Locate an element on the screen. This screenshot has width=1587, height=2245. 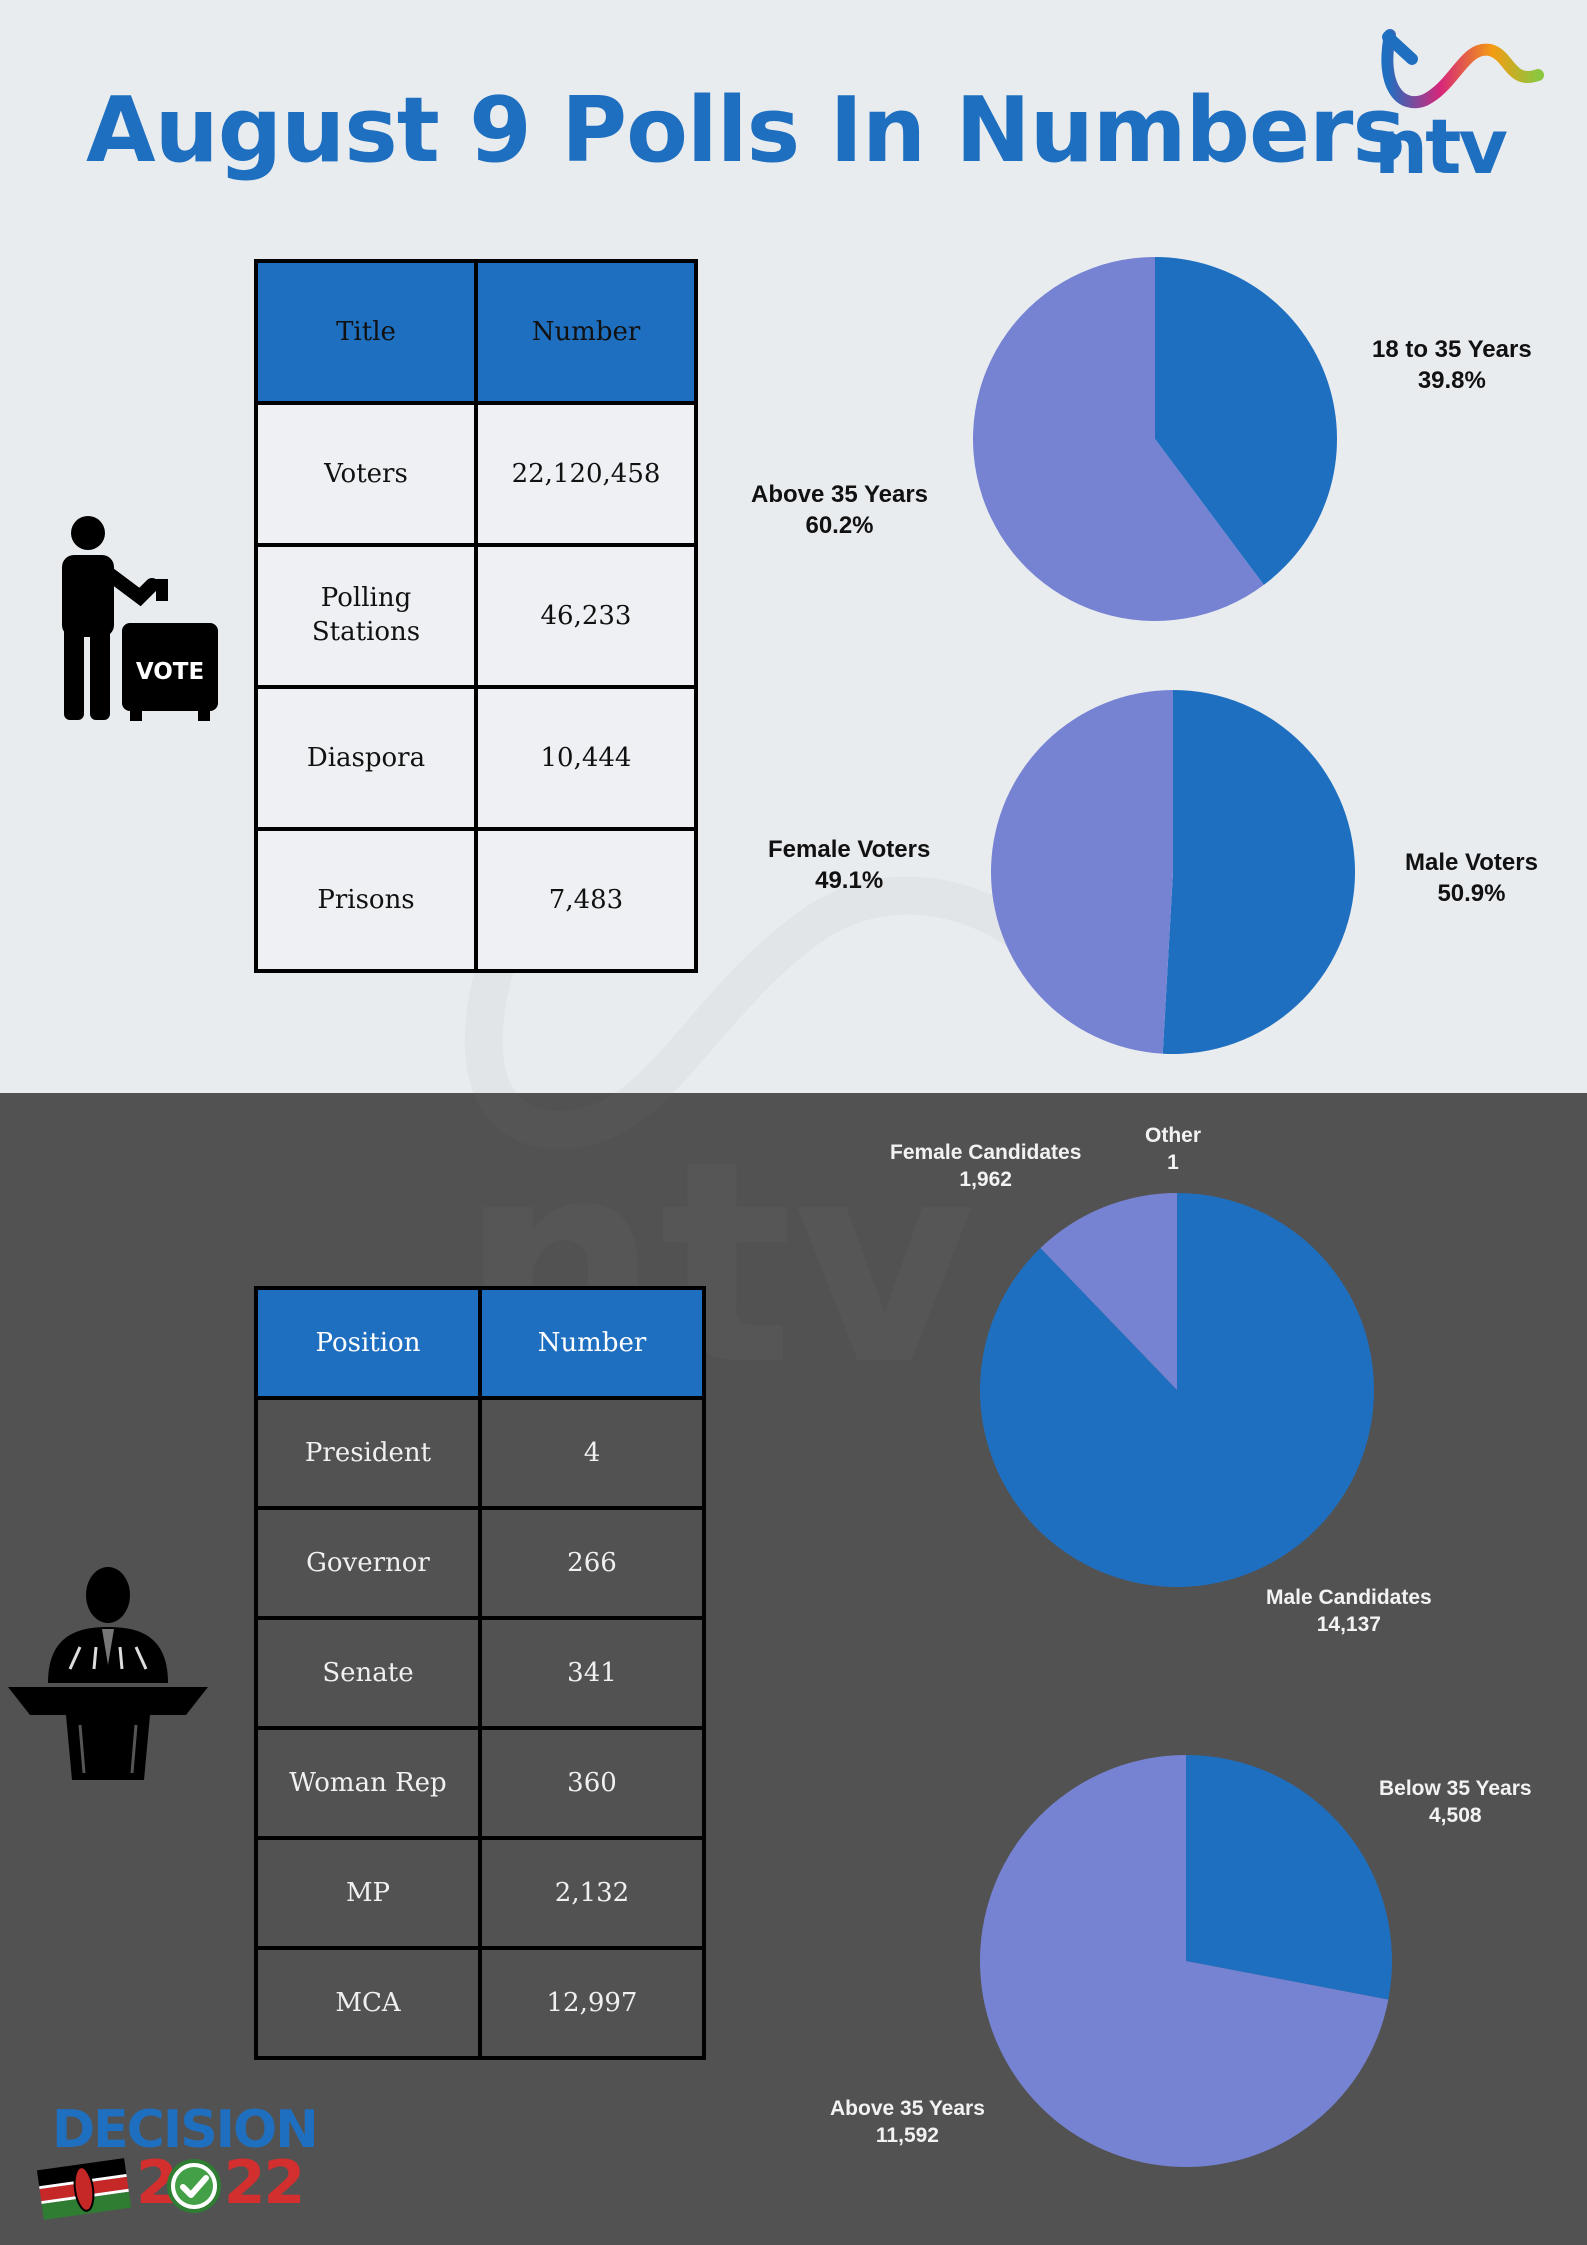
row-number: 46,233 is located at coordinates (586, 616).